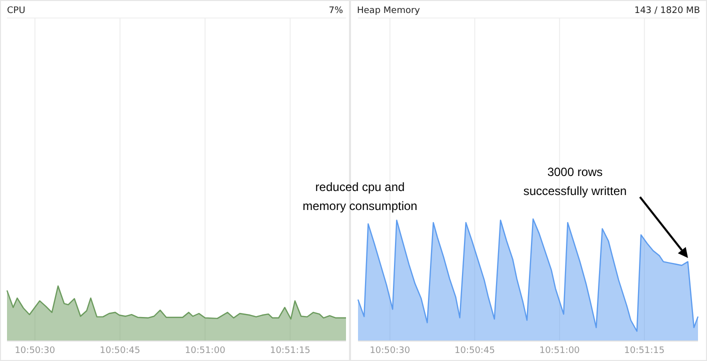  What do you see at coordinates (575, 181) in the screenshot?
I see `text: 3000 rows successfully written` at bounding box center [575, 181].